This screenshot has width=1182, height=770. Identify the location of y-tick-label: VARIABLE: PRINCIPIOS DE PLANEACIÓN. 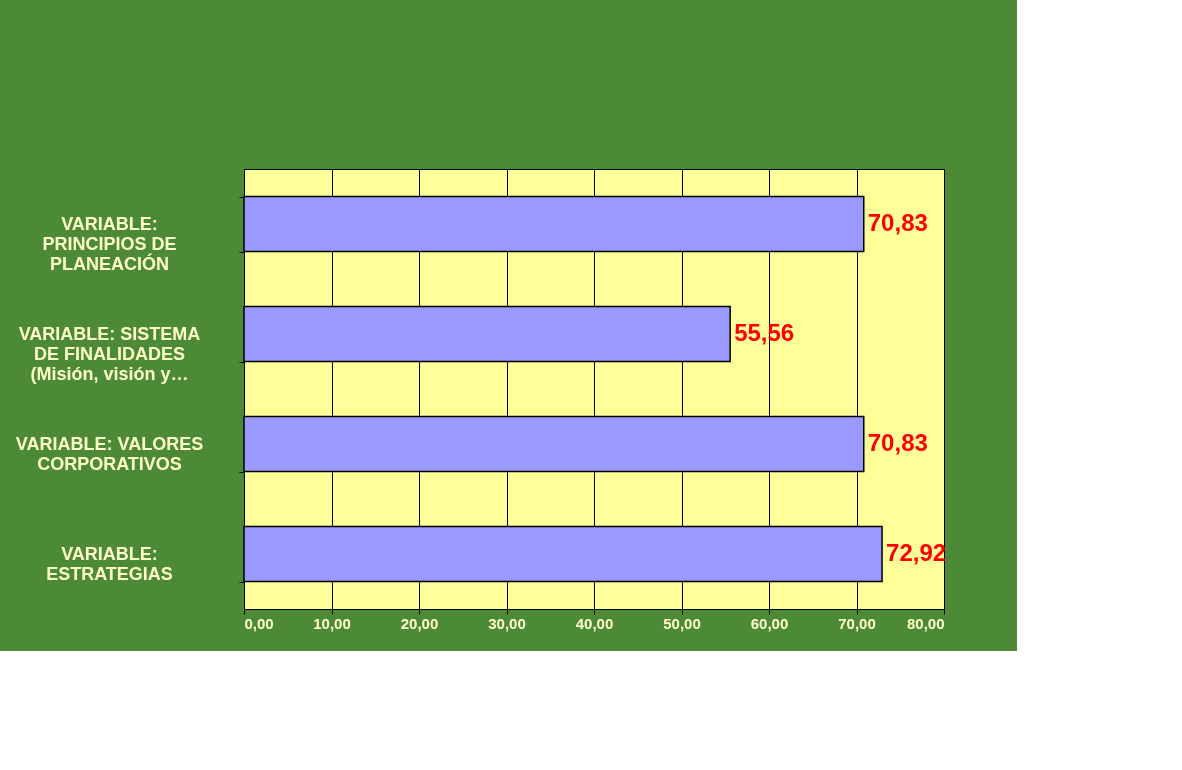
(109, 243).